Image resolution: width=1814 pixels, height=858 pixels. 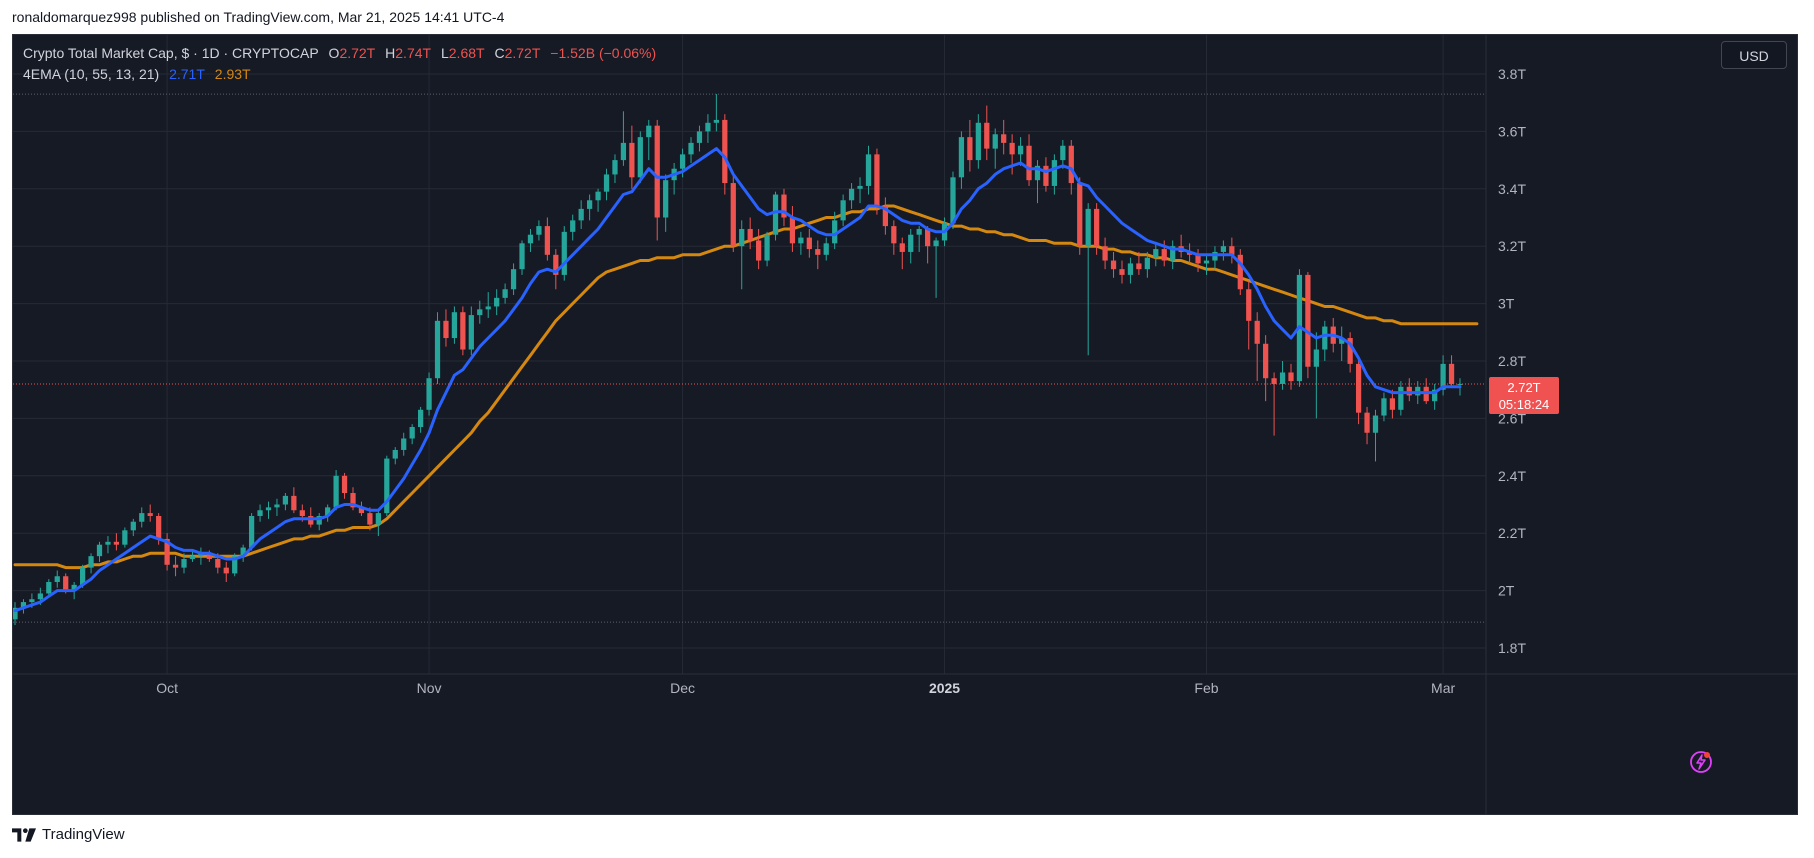 What do you see at coordinates (1506, 304) in the screenshot?
I see `y-tick-label: 3T` at bounding box center [1506, 304].